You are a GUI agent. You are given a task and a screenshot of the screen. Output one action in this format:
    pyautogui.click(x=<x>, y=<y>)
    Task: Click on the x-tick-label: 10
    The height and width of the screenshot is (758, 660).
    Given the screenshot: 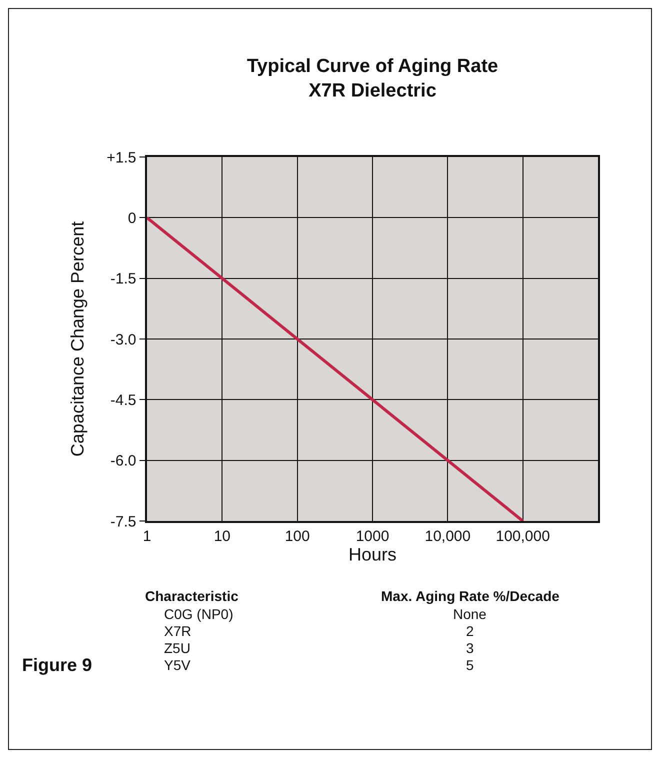 What is the action you would take?
    pyautogui.click(x=222, y=536)
    